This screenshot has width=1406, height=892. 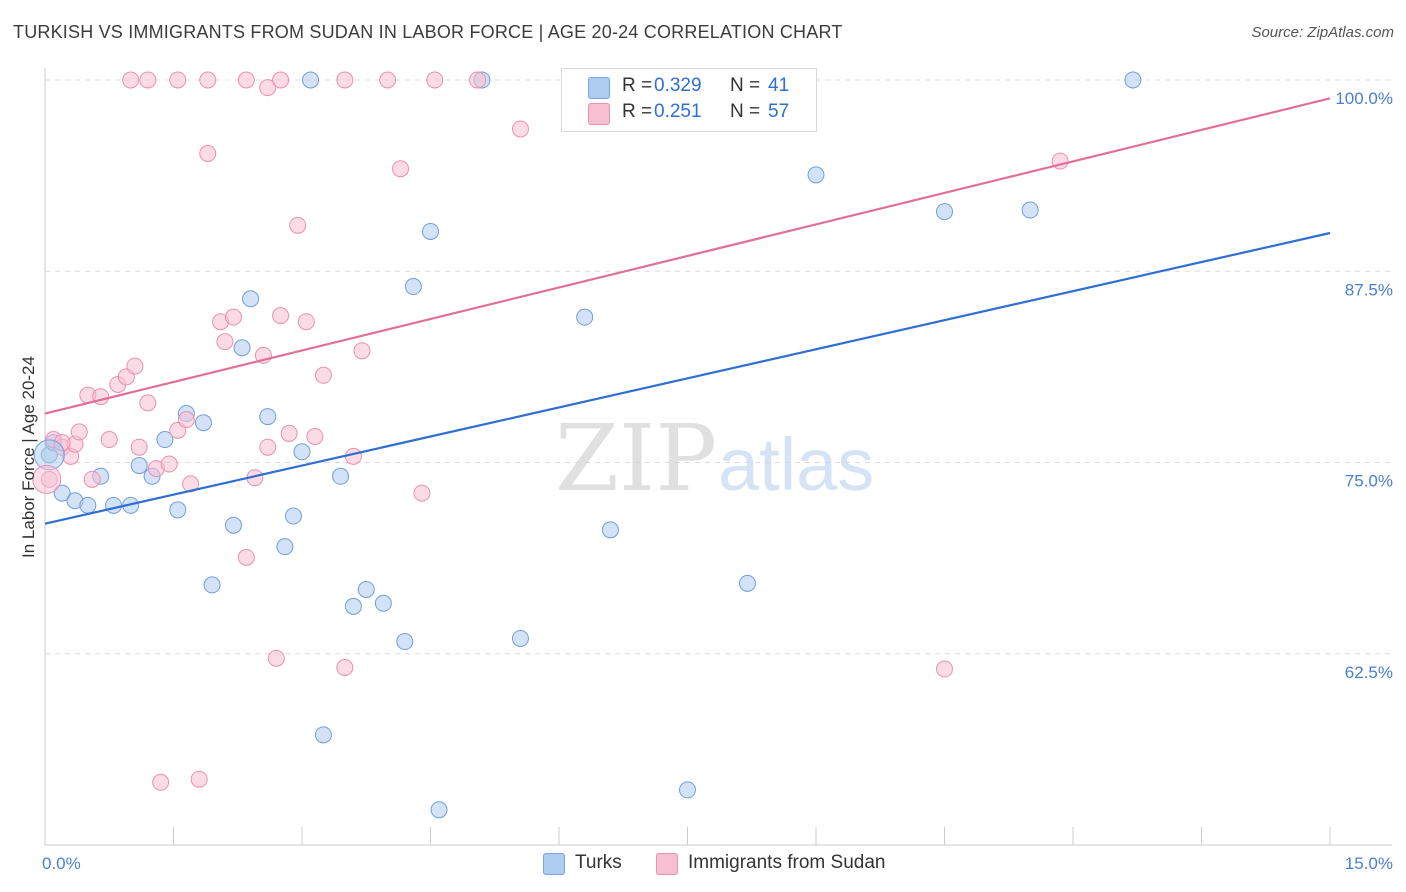 I want to click on y-tick-label: 100.0%, so click(x=1364, y=98).